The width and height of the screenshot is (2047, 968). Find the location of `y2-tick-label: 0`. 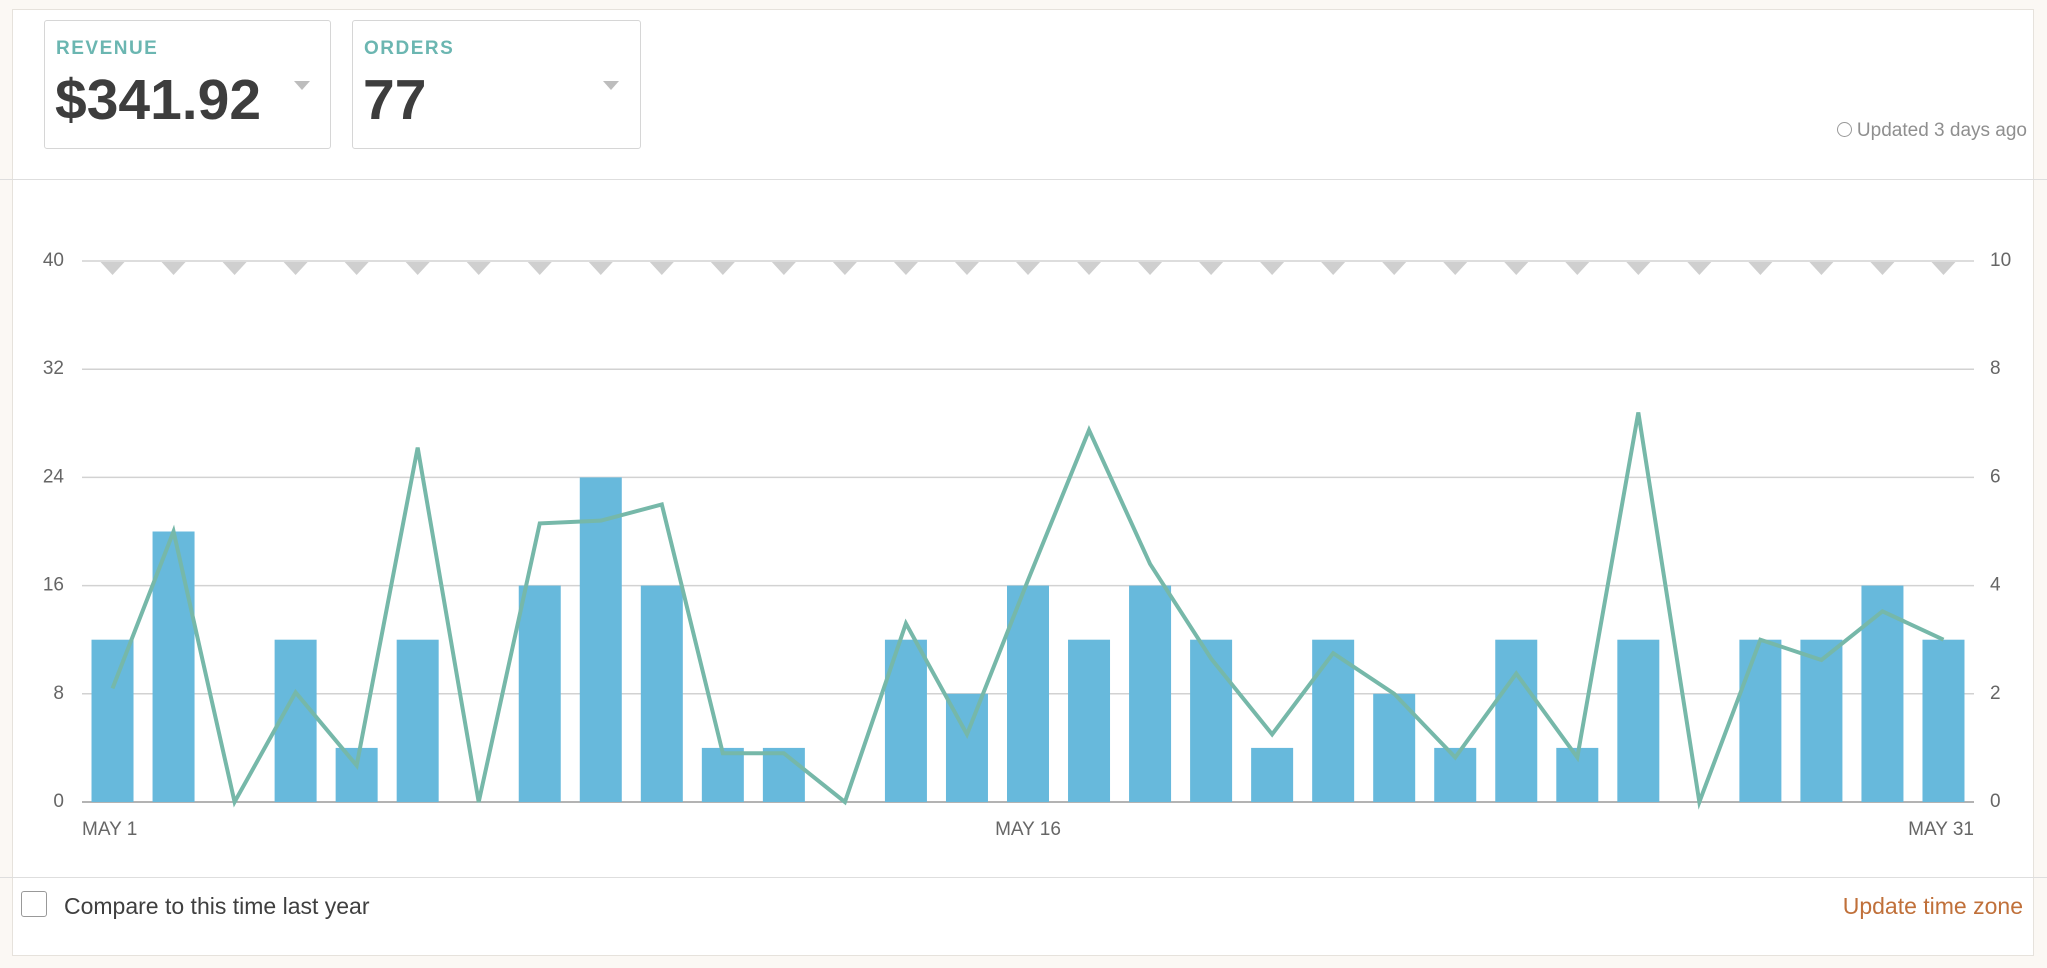

y2-tick-label: 0 is located at coordinates (1995, 801).